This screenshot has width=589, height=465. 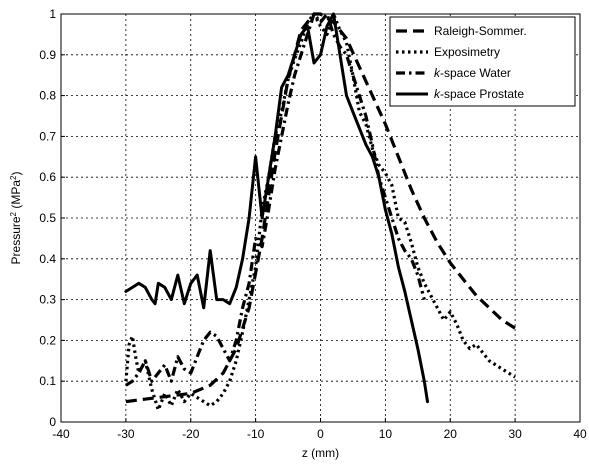 What do you see at coordinates (451, 434) in the screenshot?
I see `x-tick-label: 20` at bounding box center [451, 434].